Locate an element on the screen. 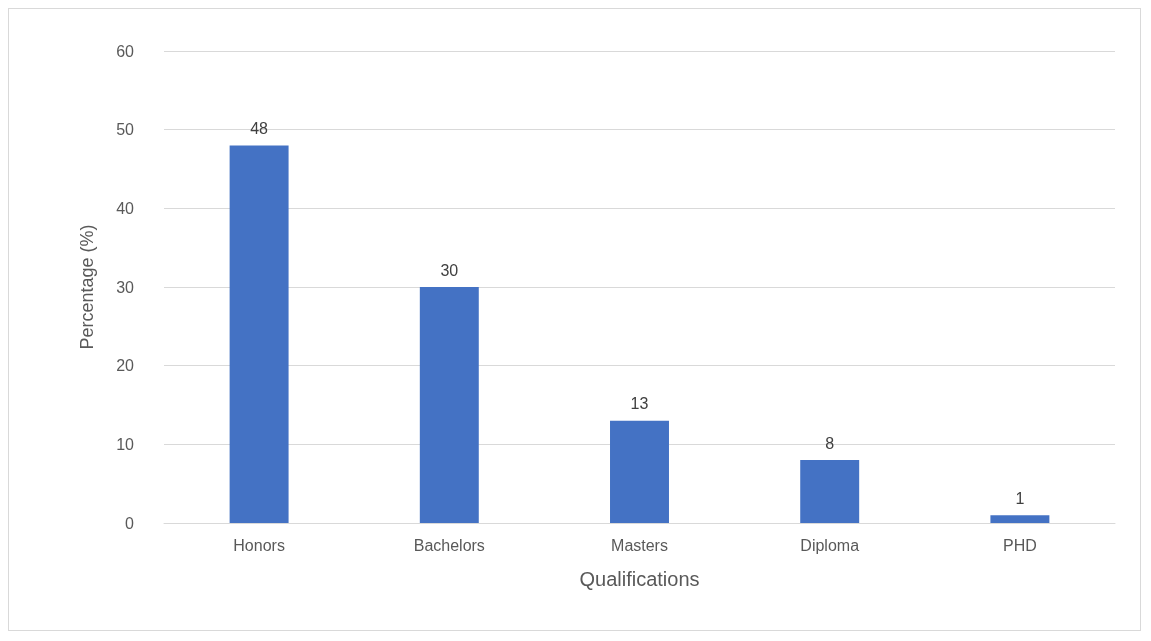 The image size is (1151, 641). y-tick-label: 30 is located at coordinates (125, 287).